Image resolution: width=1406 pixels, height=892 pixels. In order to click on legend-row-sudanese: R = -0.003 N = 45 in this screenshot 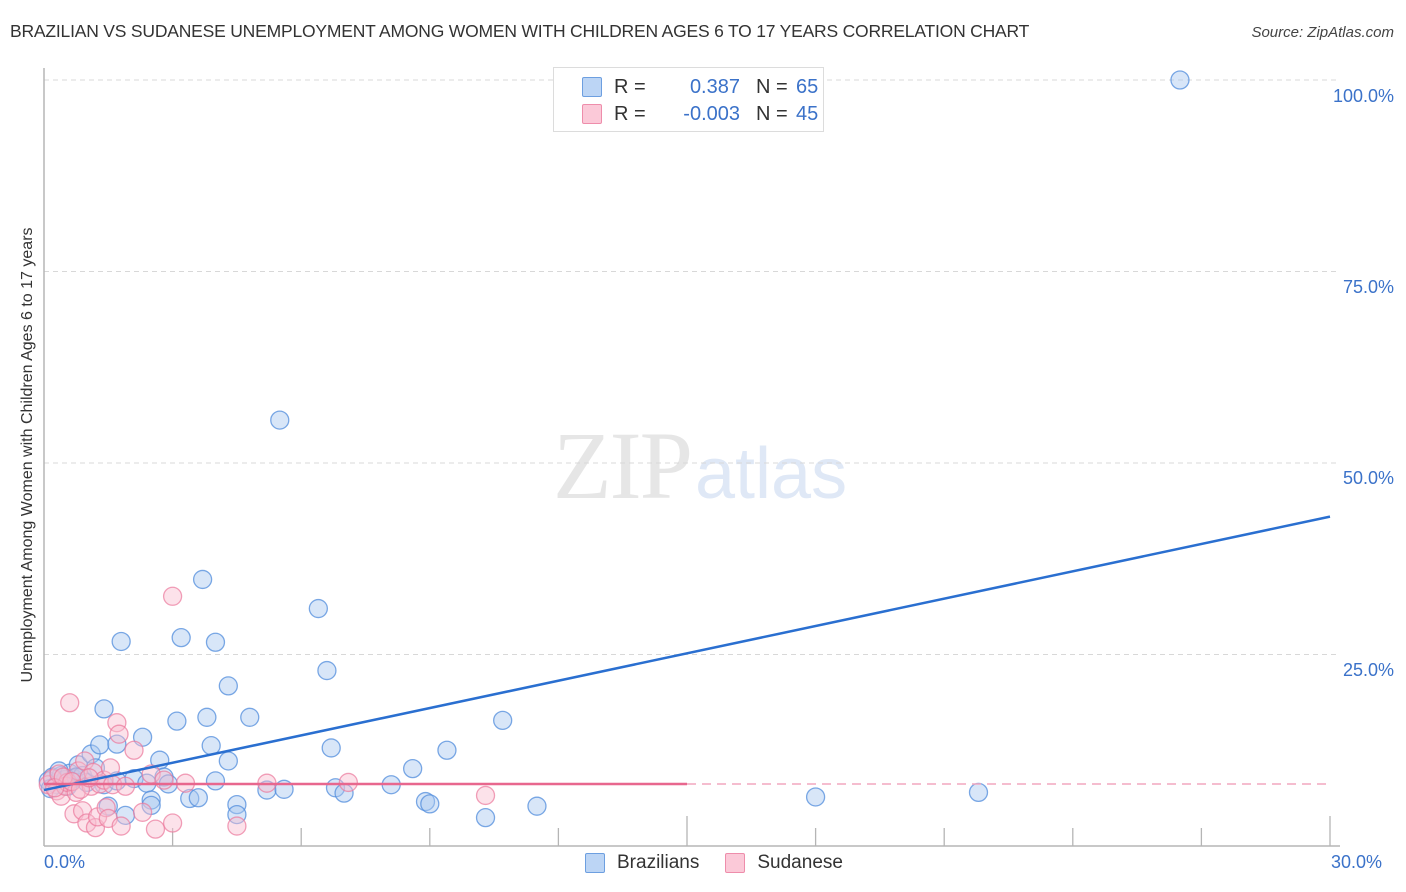, I will do `click(700, 114)`.